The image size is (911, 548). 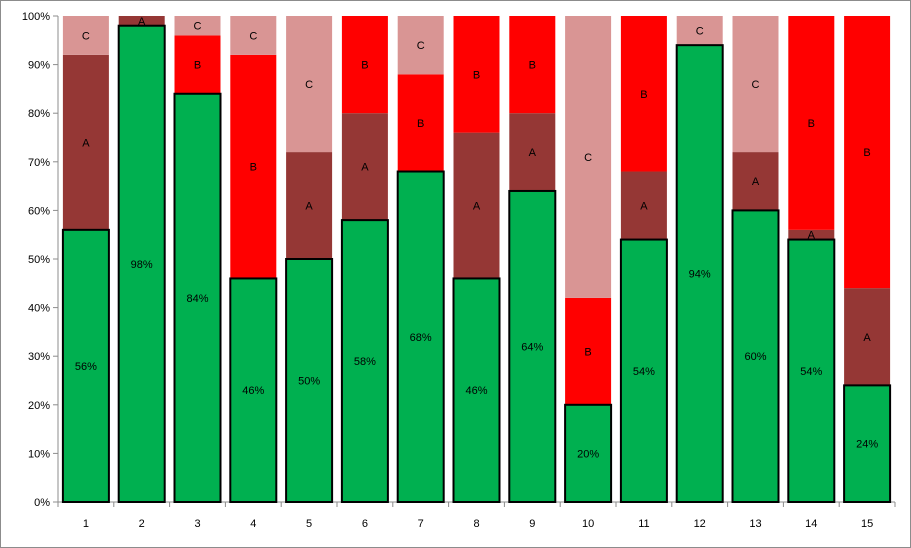 I want to click on bar-segment-label: 54%, so click(x=811, y=372).